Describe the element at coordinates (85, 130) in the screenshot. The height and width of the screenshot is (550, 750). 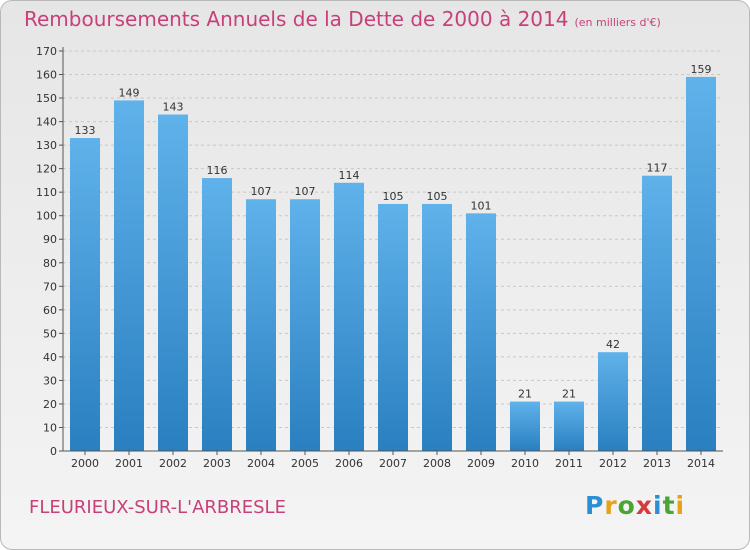
I see `value-label-2000: 133` at that location.